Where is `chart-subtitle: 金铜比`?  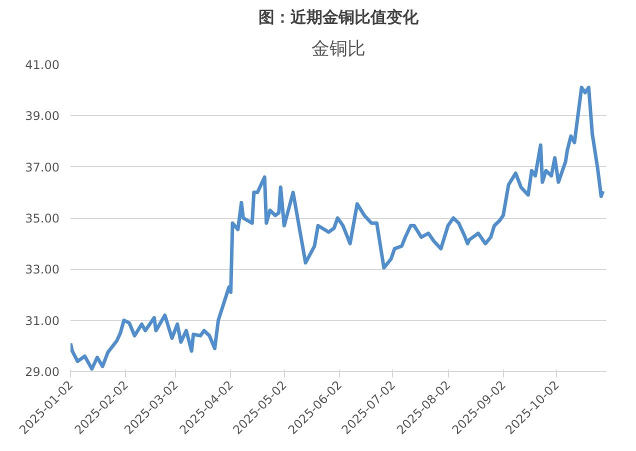 chart-subtitle: 金铜比 is located at coordinates (339, 49).